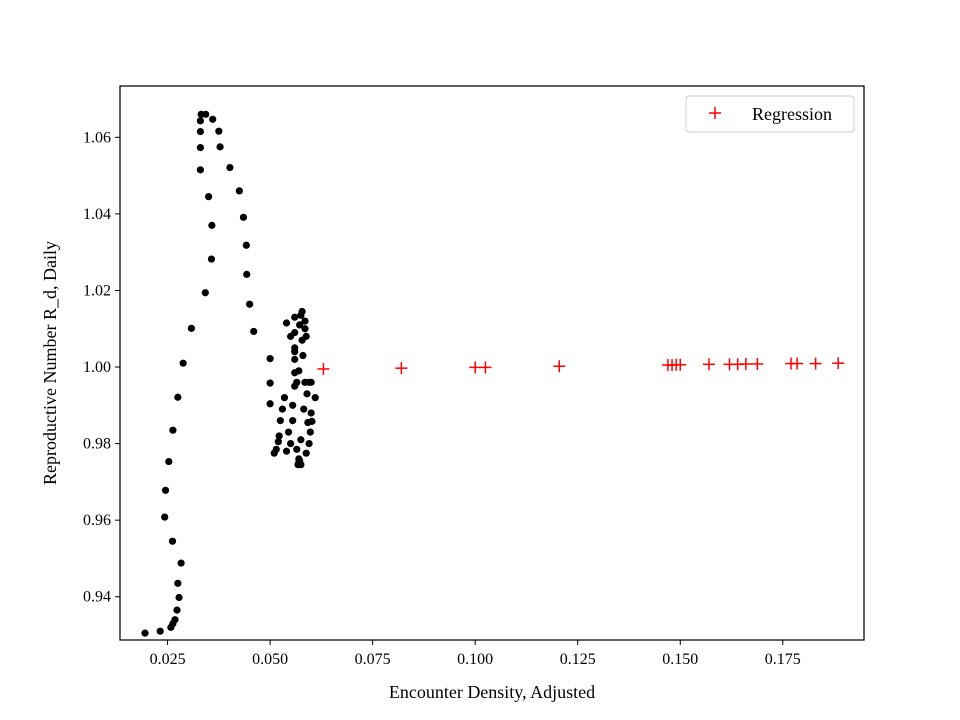 The width and height of the screenshot is (960, 720). I want to click on x-axis-label: Encounter Density, Adjusted, so click(492, 692).